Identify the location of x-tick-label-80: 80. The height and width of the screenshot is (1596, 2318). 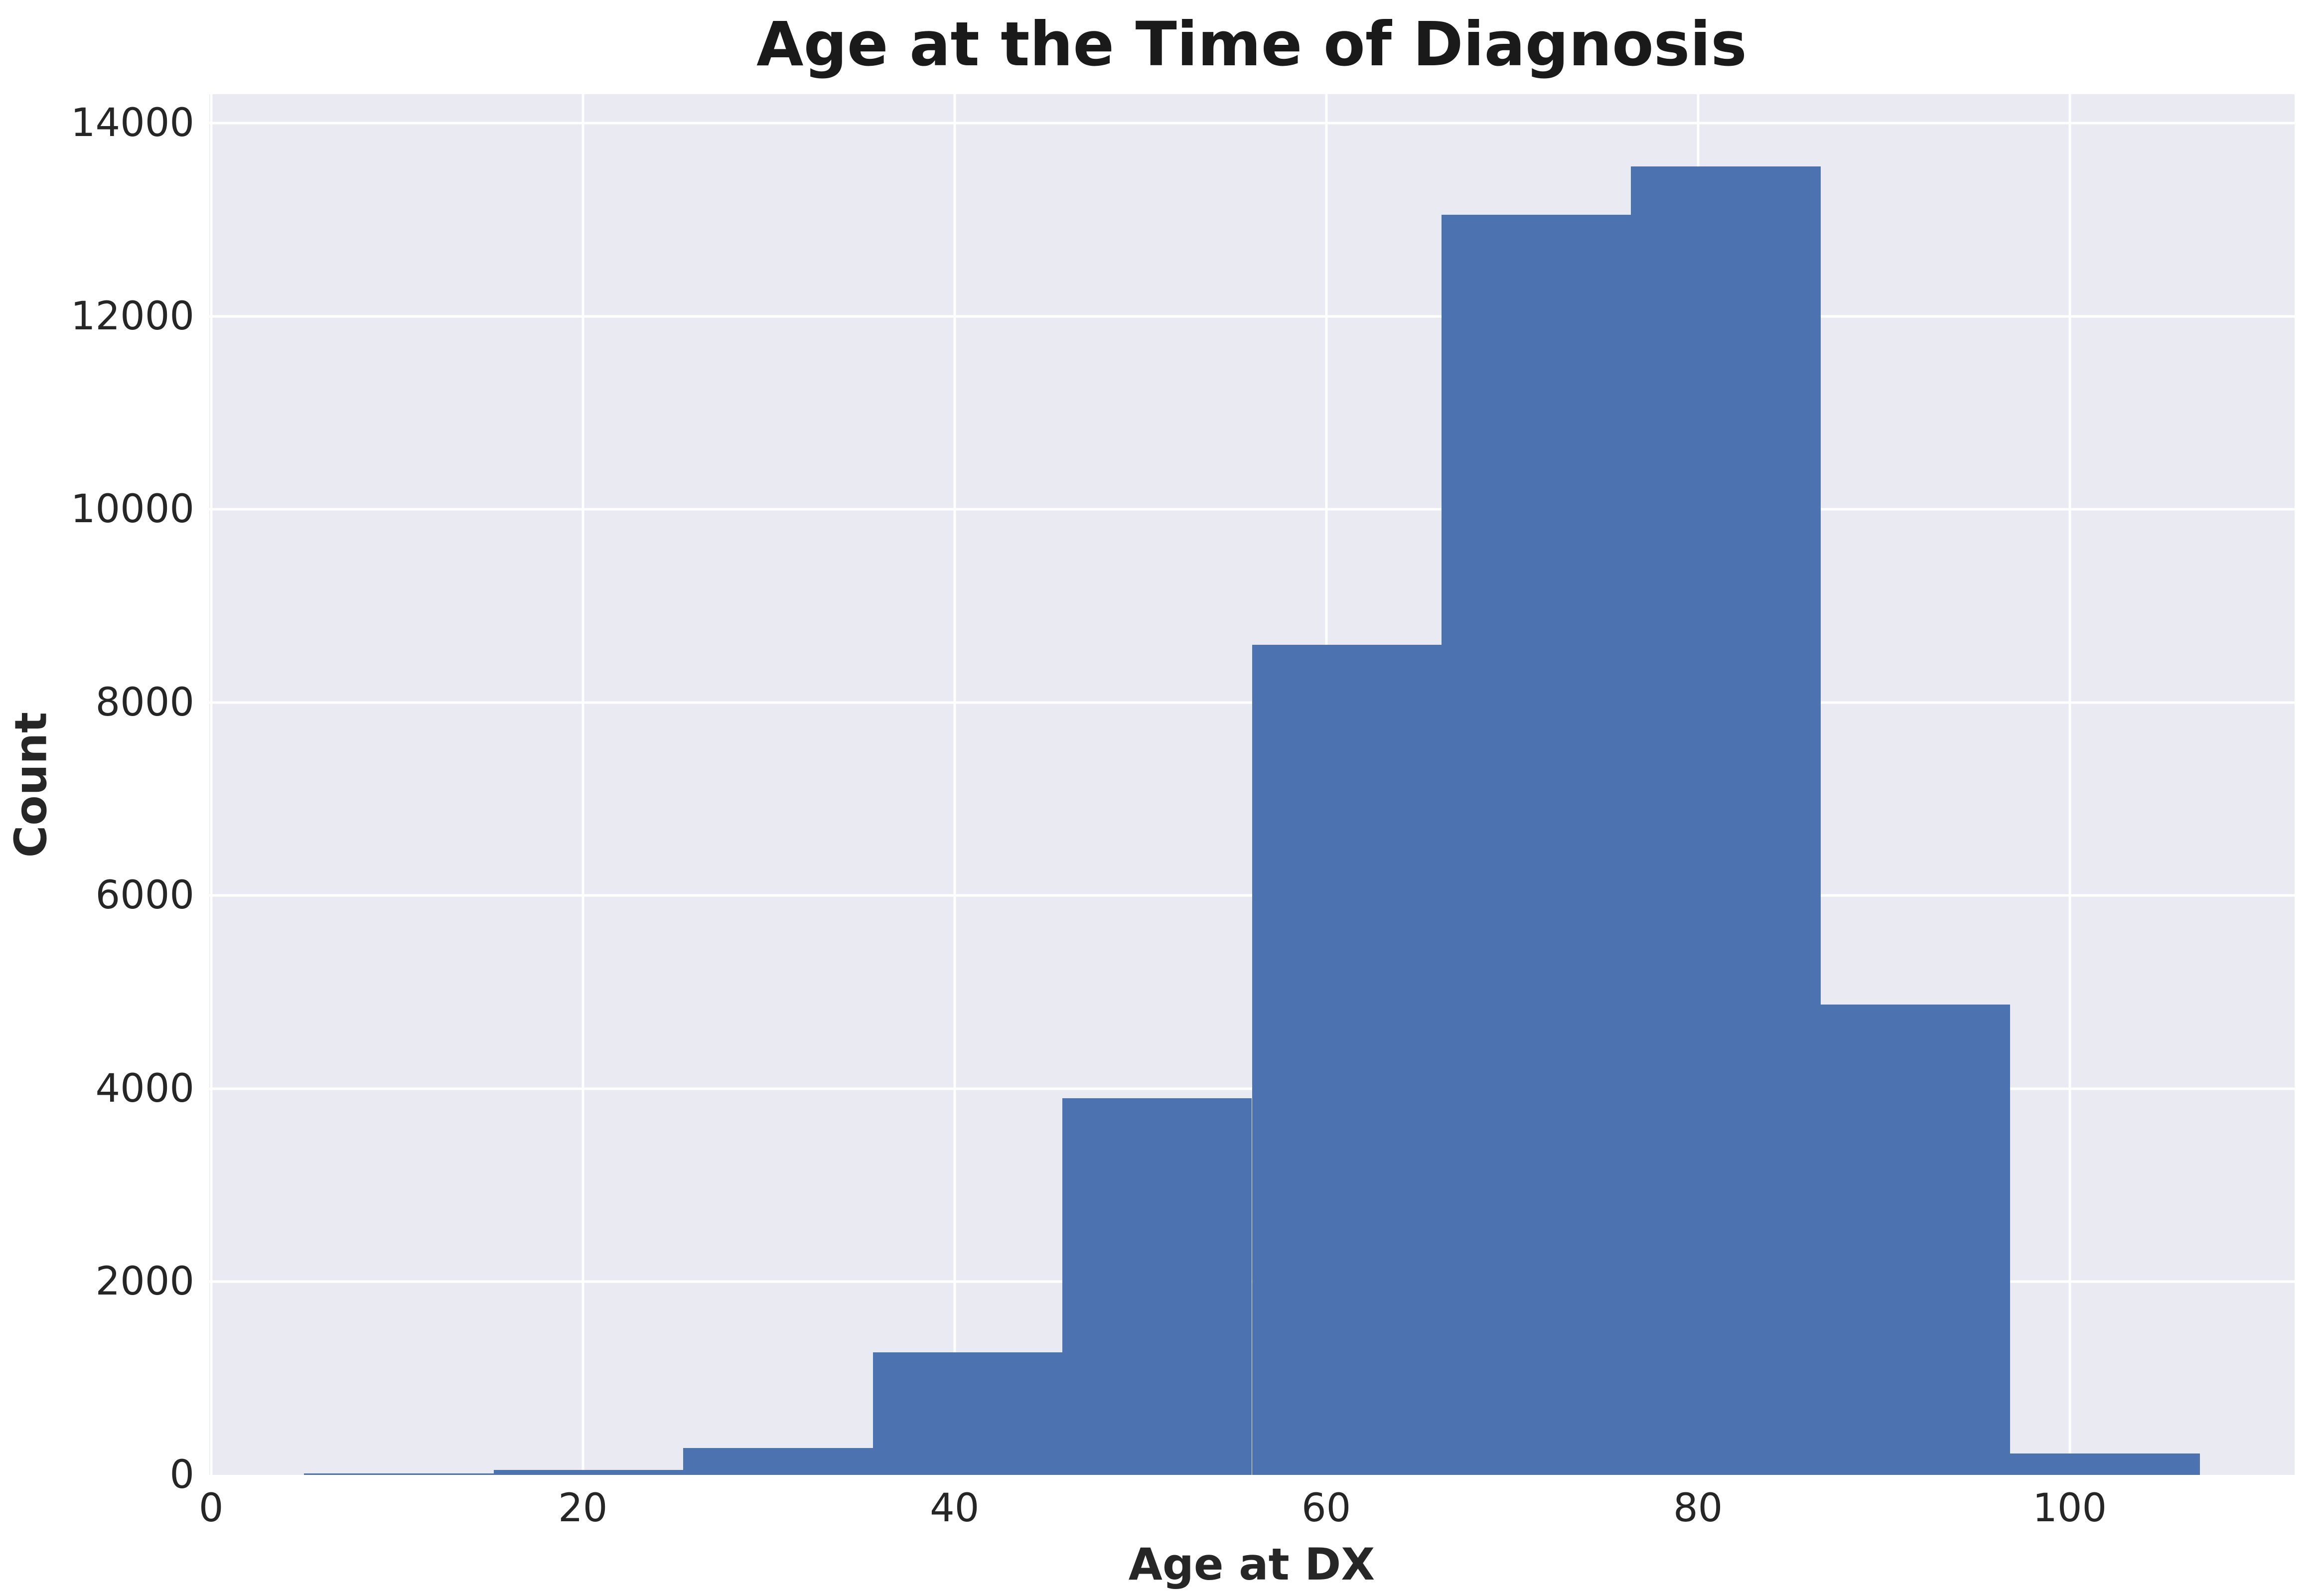
(1698, 1509).